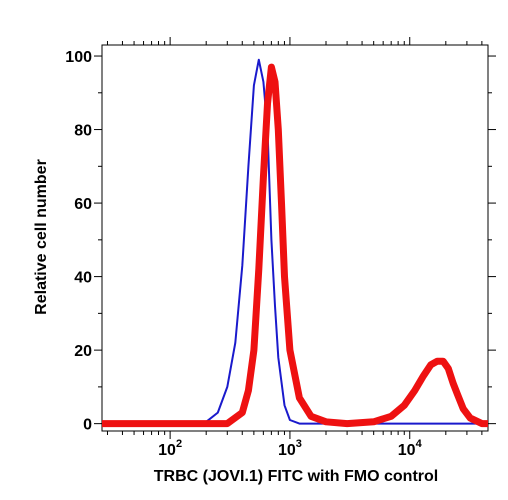  I want to click on x-tick-label: 10⁴, so click(410, 448).